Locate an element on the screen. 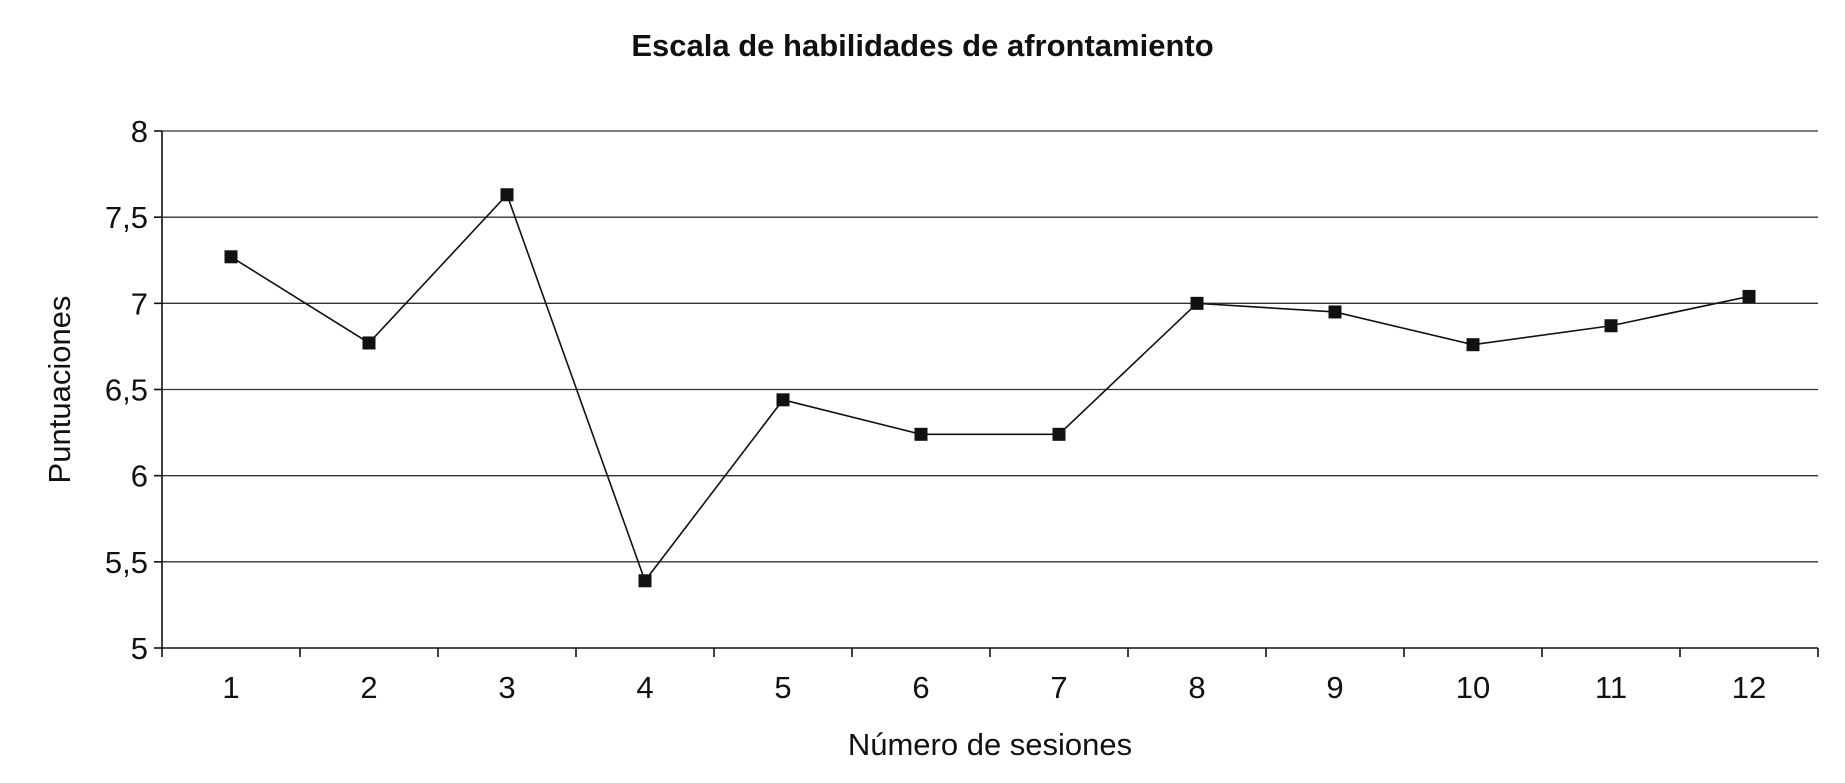 The height and width of the screenshot is (783, 1845). x-tick-label: 10 is located at coordinates (1473, 687).